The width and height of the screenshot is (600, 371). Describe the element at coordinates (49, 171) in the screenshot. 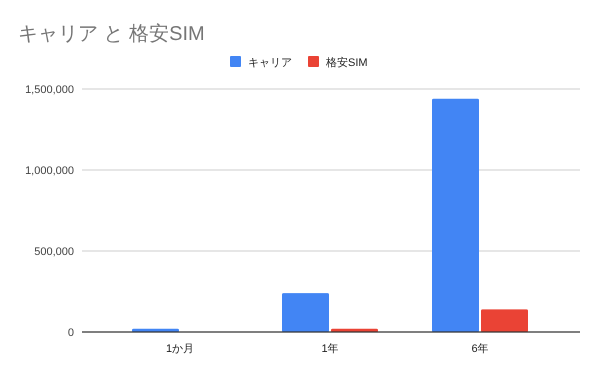

I see `y-tick-label: 1,000,000` at that location.